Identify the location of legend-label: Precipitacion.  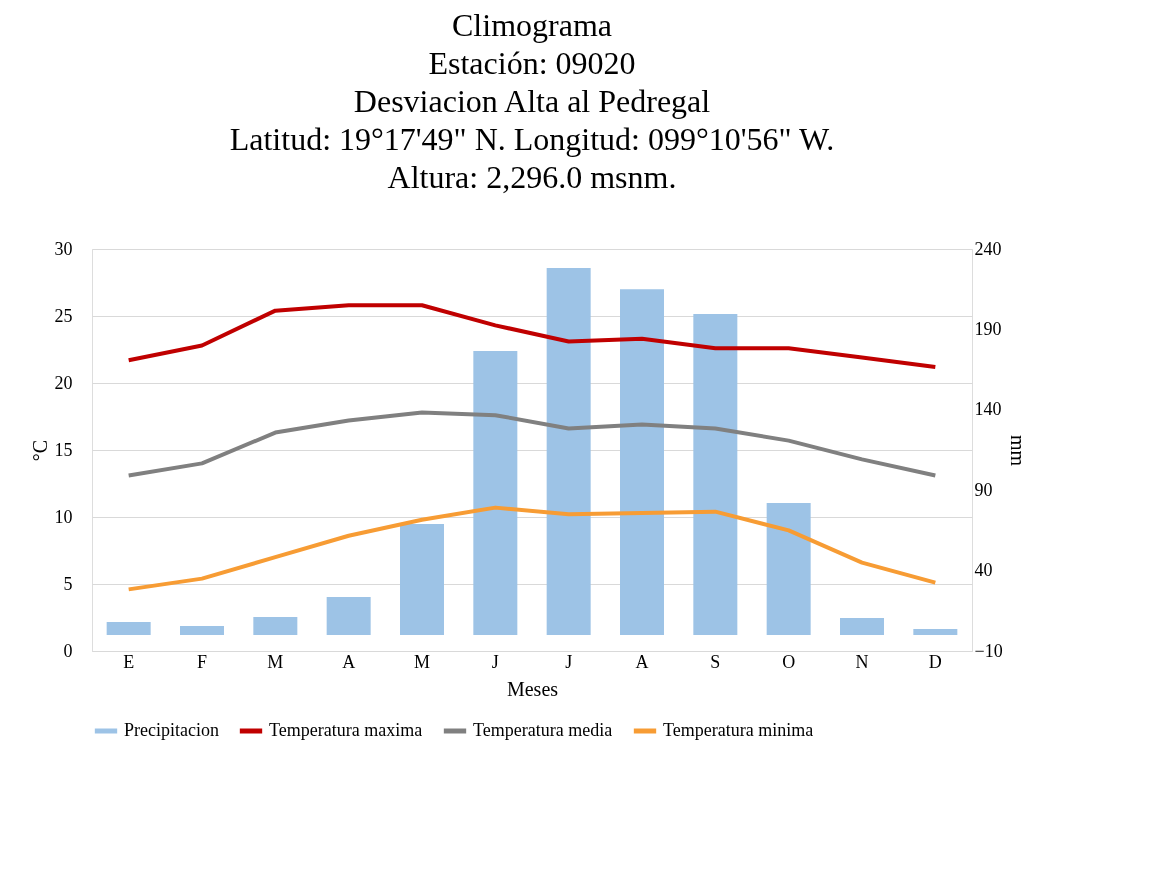
(171, 730).